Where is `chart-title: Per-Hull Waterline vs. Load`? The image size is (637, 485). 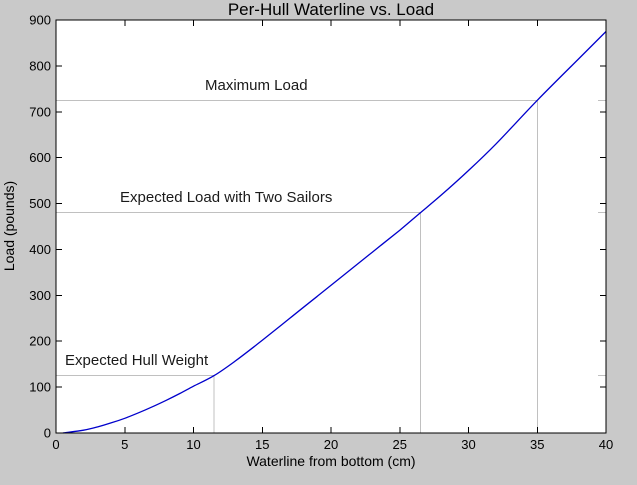 chart-title: Per-Hull Waterline vs. Load is located at coordinates (331, 9).